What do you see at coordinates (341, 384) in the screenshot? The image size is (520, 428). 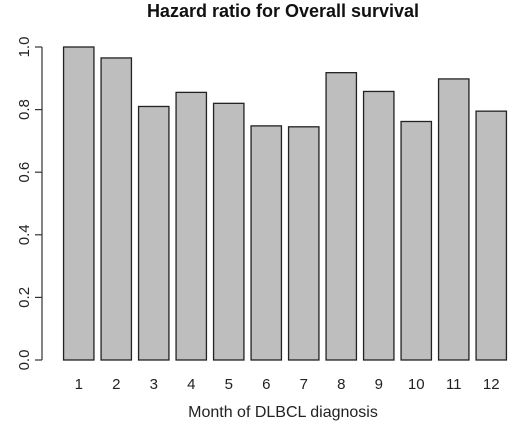 I see `x-tick-label: 8` at bounding box center [341, 384].